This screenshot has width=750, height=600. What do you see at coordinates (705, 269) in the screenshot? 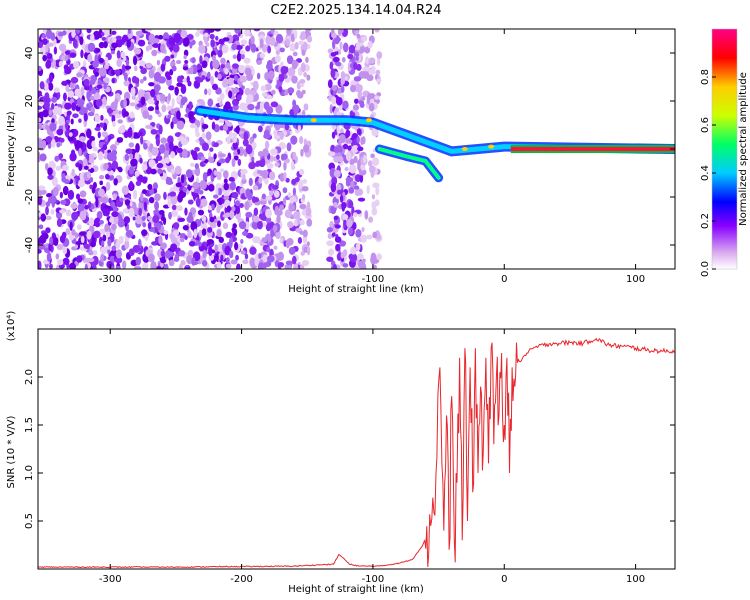
I see `colorbar-tick-label: 0.0` at bounding box center [705, 269].